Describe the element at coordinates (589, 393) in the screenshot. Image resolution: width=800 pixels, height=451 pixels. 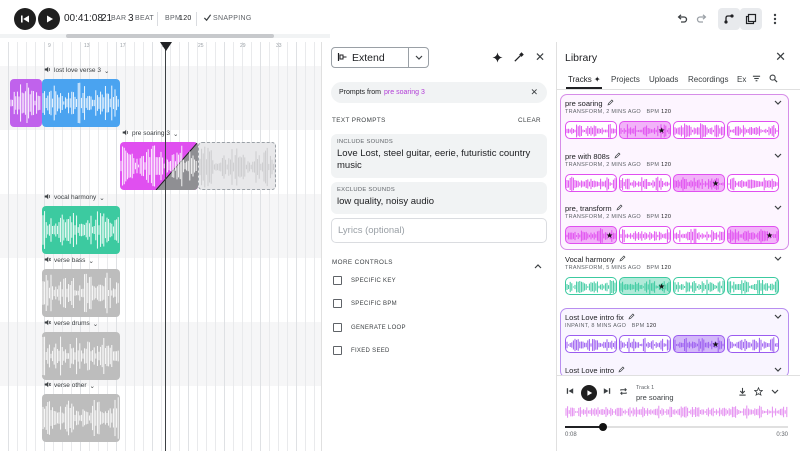
I see `play-icon` at that location.